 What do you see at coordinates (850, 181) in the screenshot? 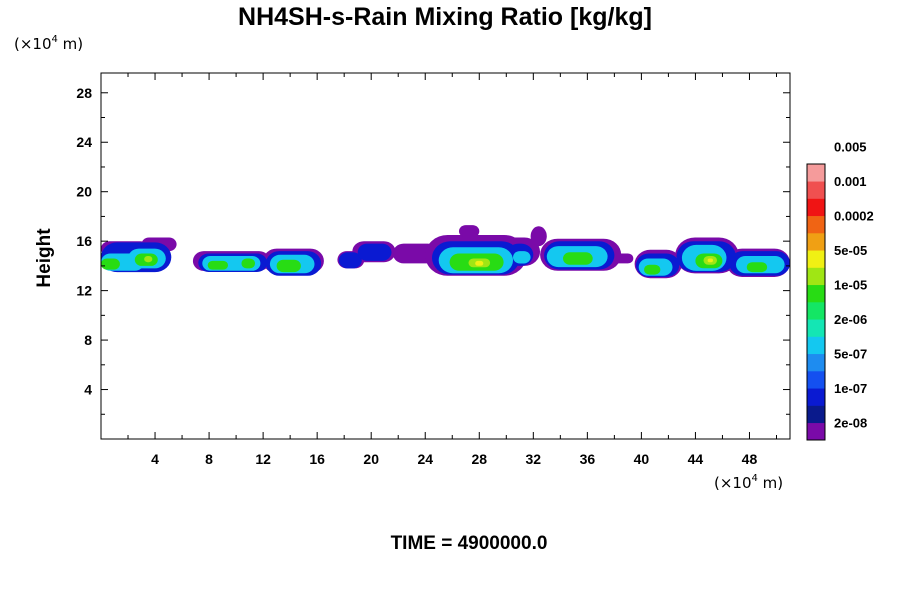
I see `colorbar-label: 0.001` at bounding box center [850, 181].